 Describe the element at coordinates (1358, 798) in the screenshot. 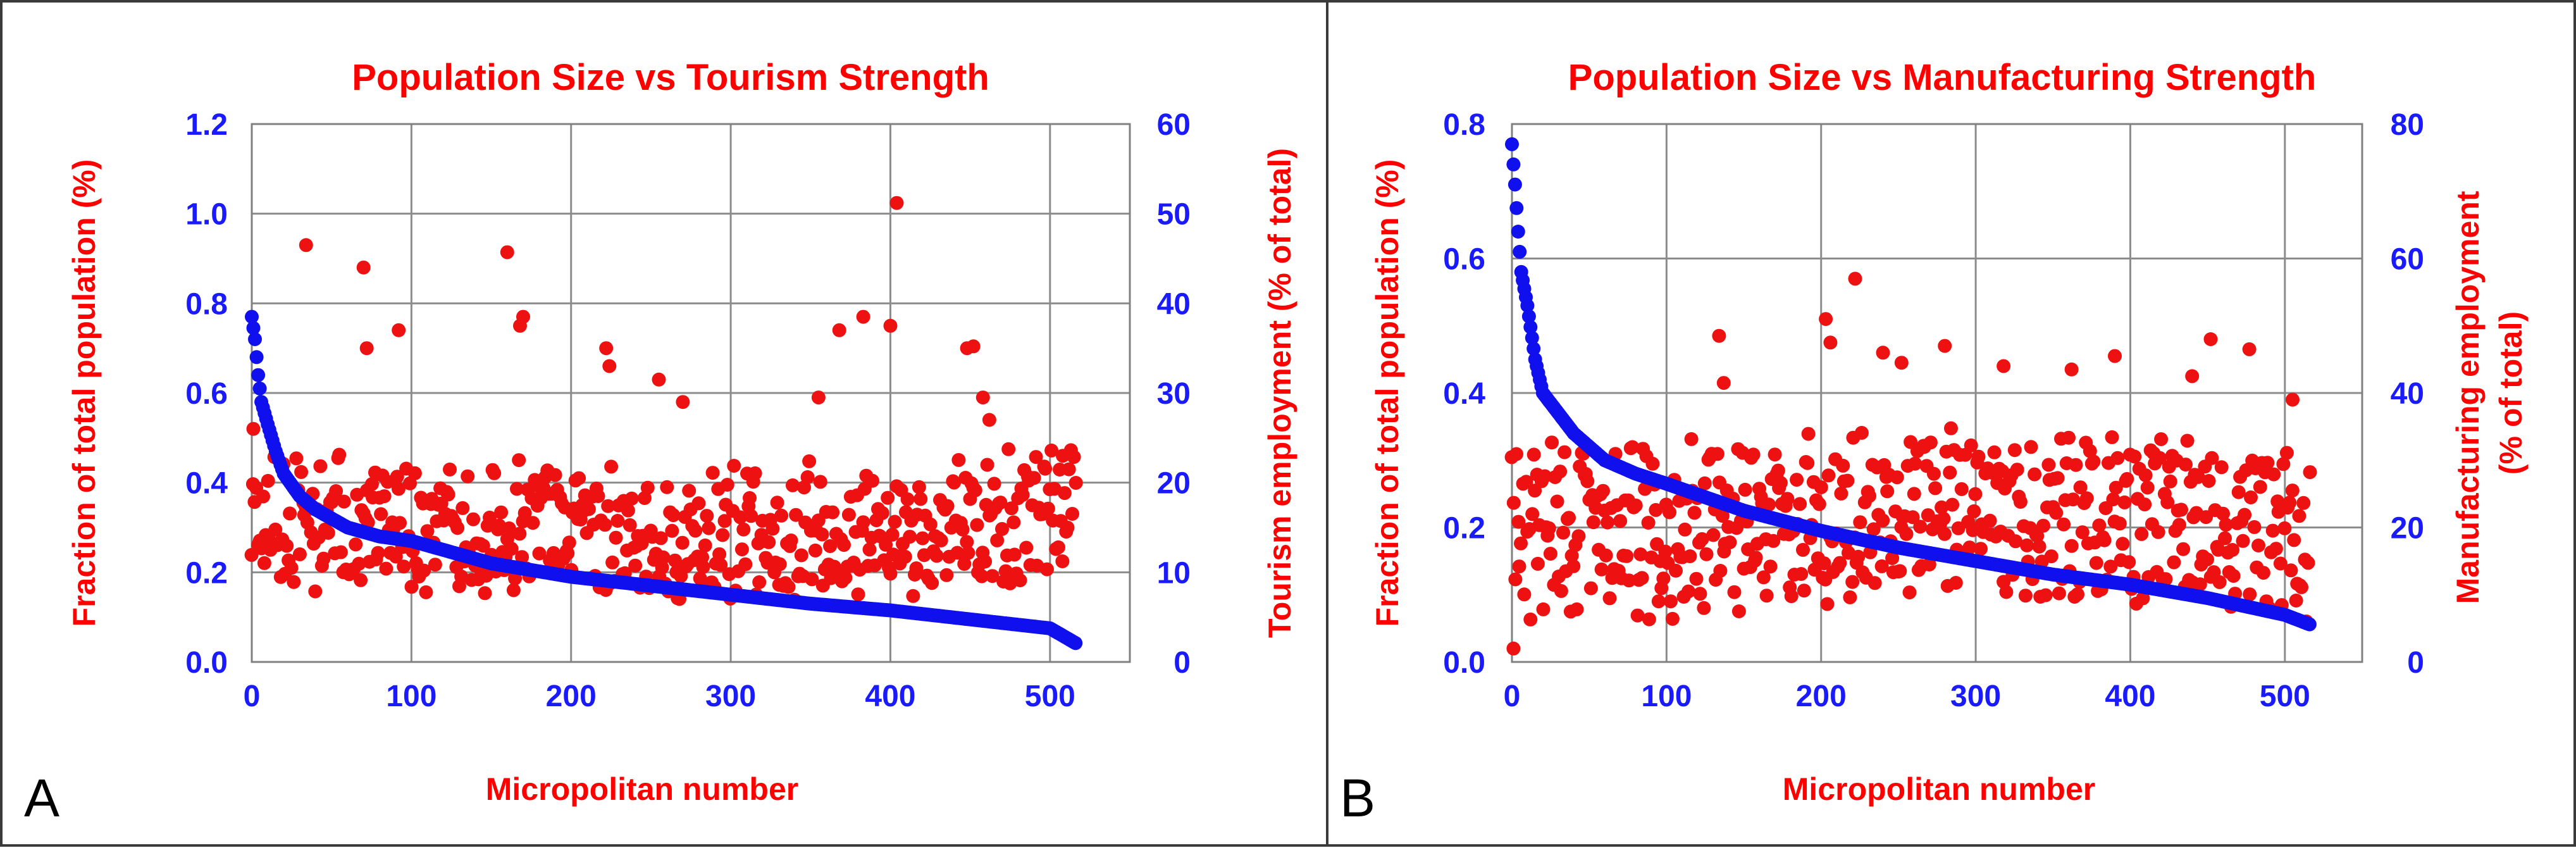

I see `panel-letter-b: B` at that location.